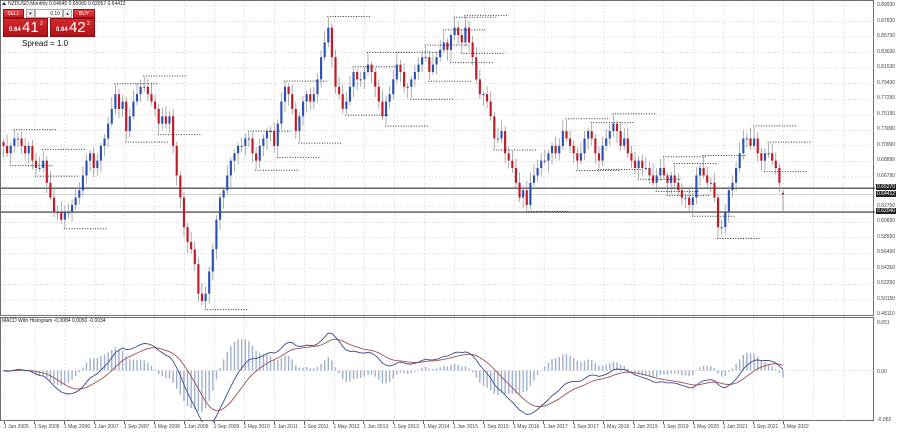  What do you see at coordinates (886, 98) in the screenshot?
I see `price-axis-label: 0.77290` at bounding box center [886, 98].